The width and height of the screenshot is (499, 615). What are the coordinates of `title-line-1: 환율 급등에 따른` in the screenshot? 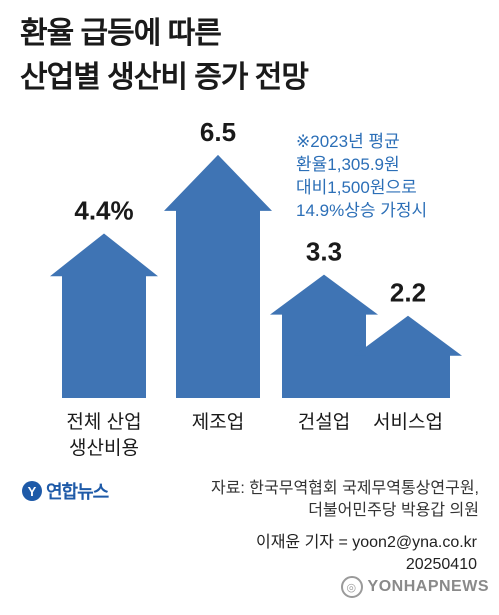 It's located at (121, 33).